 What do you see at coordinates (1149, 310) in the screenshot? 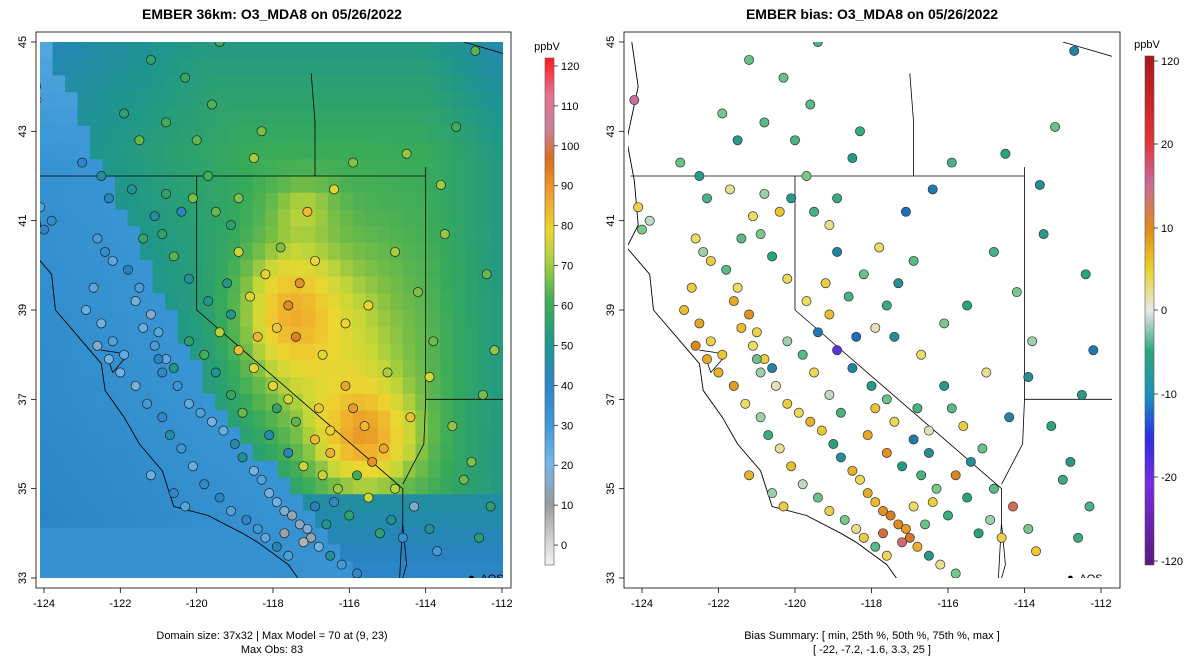
I see `colorbar-ramp` at bounding box center [1149, 310].